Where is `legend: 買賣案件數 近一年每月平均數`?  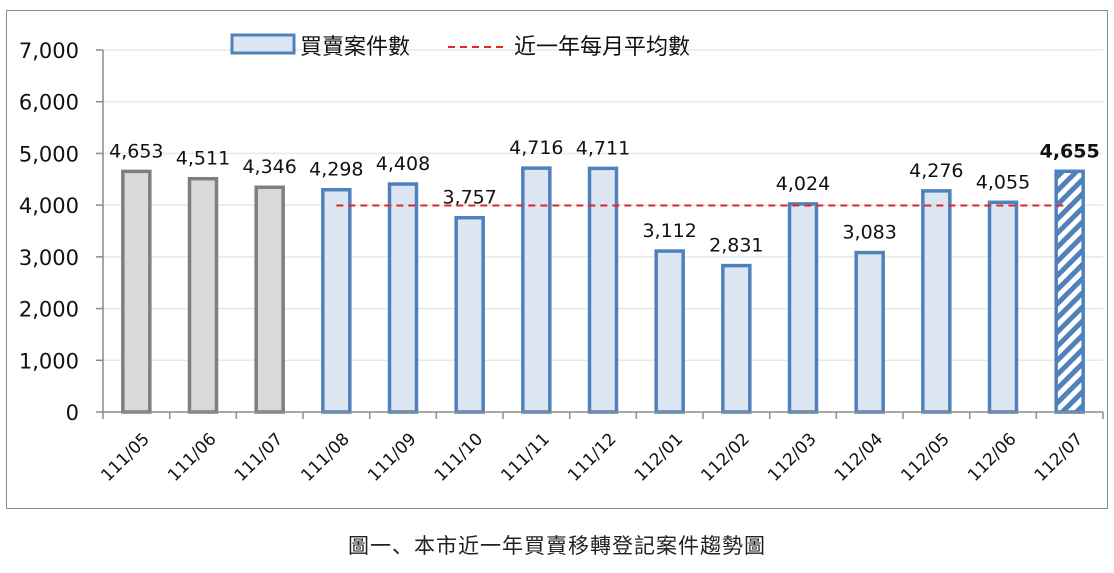
legend: 買賣案件數 近一年每月平均數 is located at coordinates (460, 46).